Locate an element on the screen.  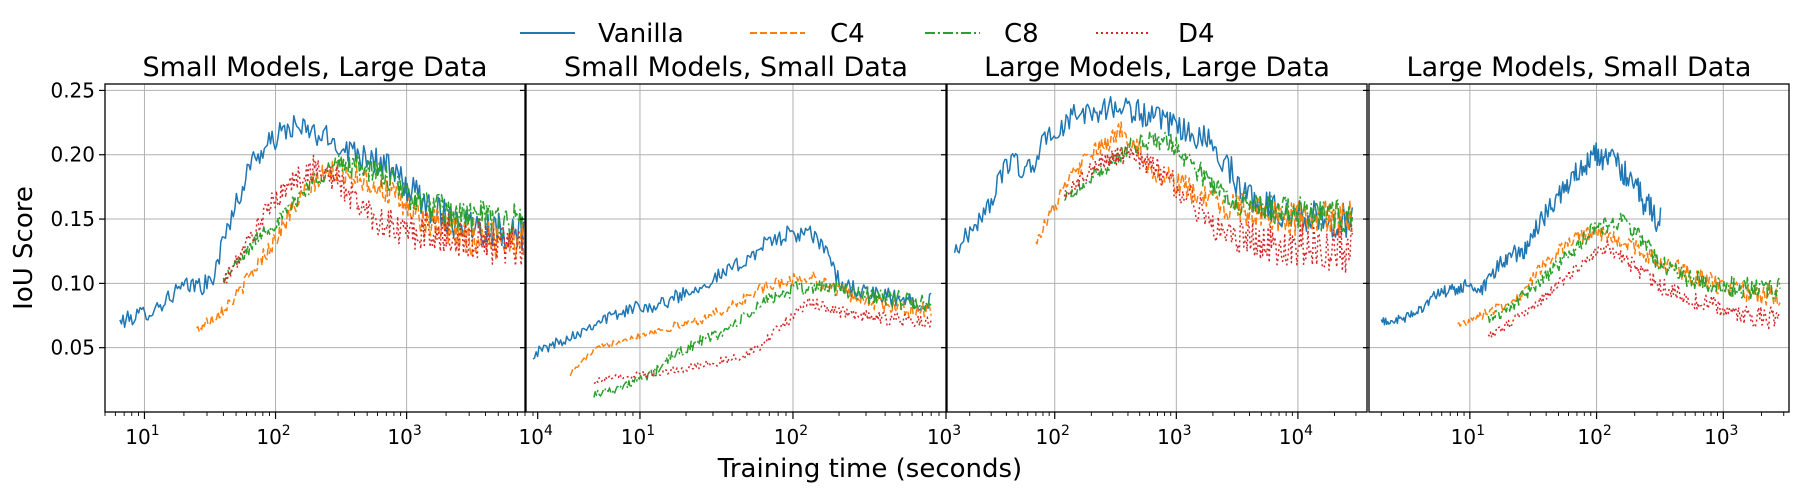
legend-item-vanilla: Vanilla is located at coordinates (602, 34).